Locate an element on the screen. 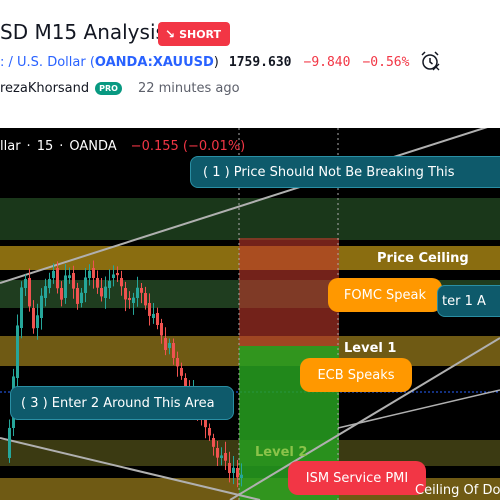  note-2-text: ter 1 A is located at coordinates (464, 301).